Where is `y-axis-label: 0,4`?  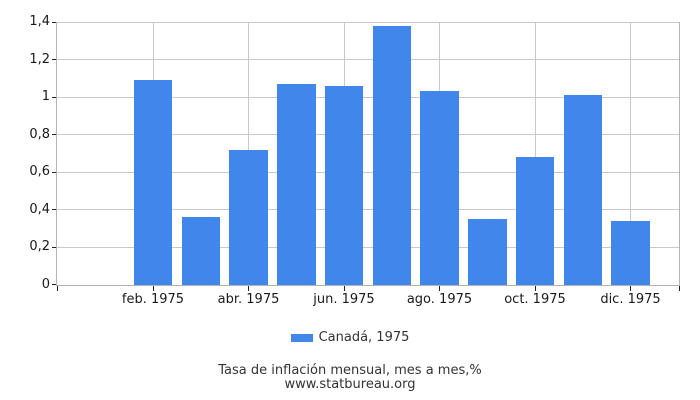 y-axis-label: 0,4 is located at coordinates (39, 209).